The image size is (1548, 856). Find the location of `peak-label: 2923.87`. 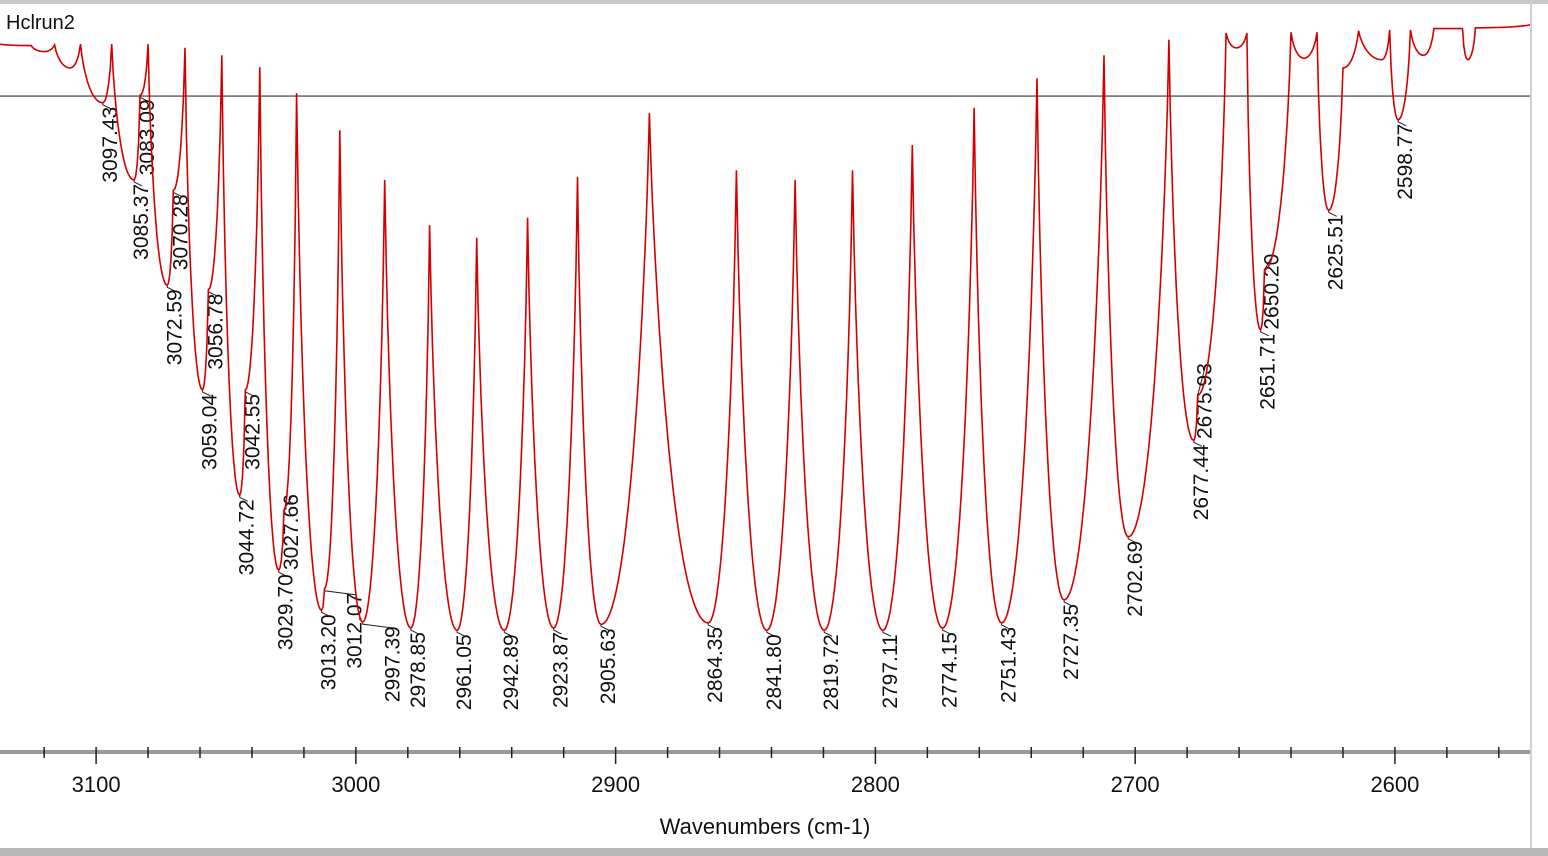

peak-label: 2923.87 is located at coordinates (561, 670).